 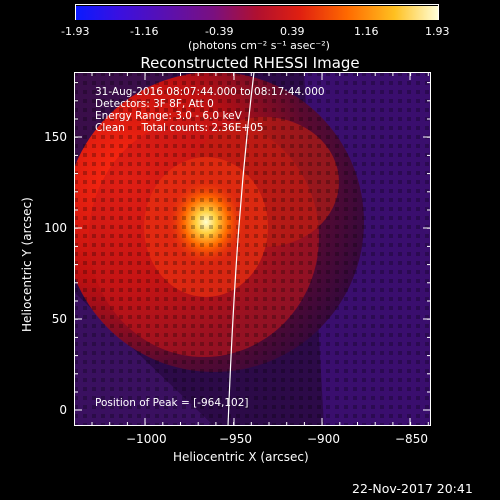 I want to click on y-tick-label: 150, so click(x=55, y=137).